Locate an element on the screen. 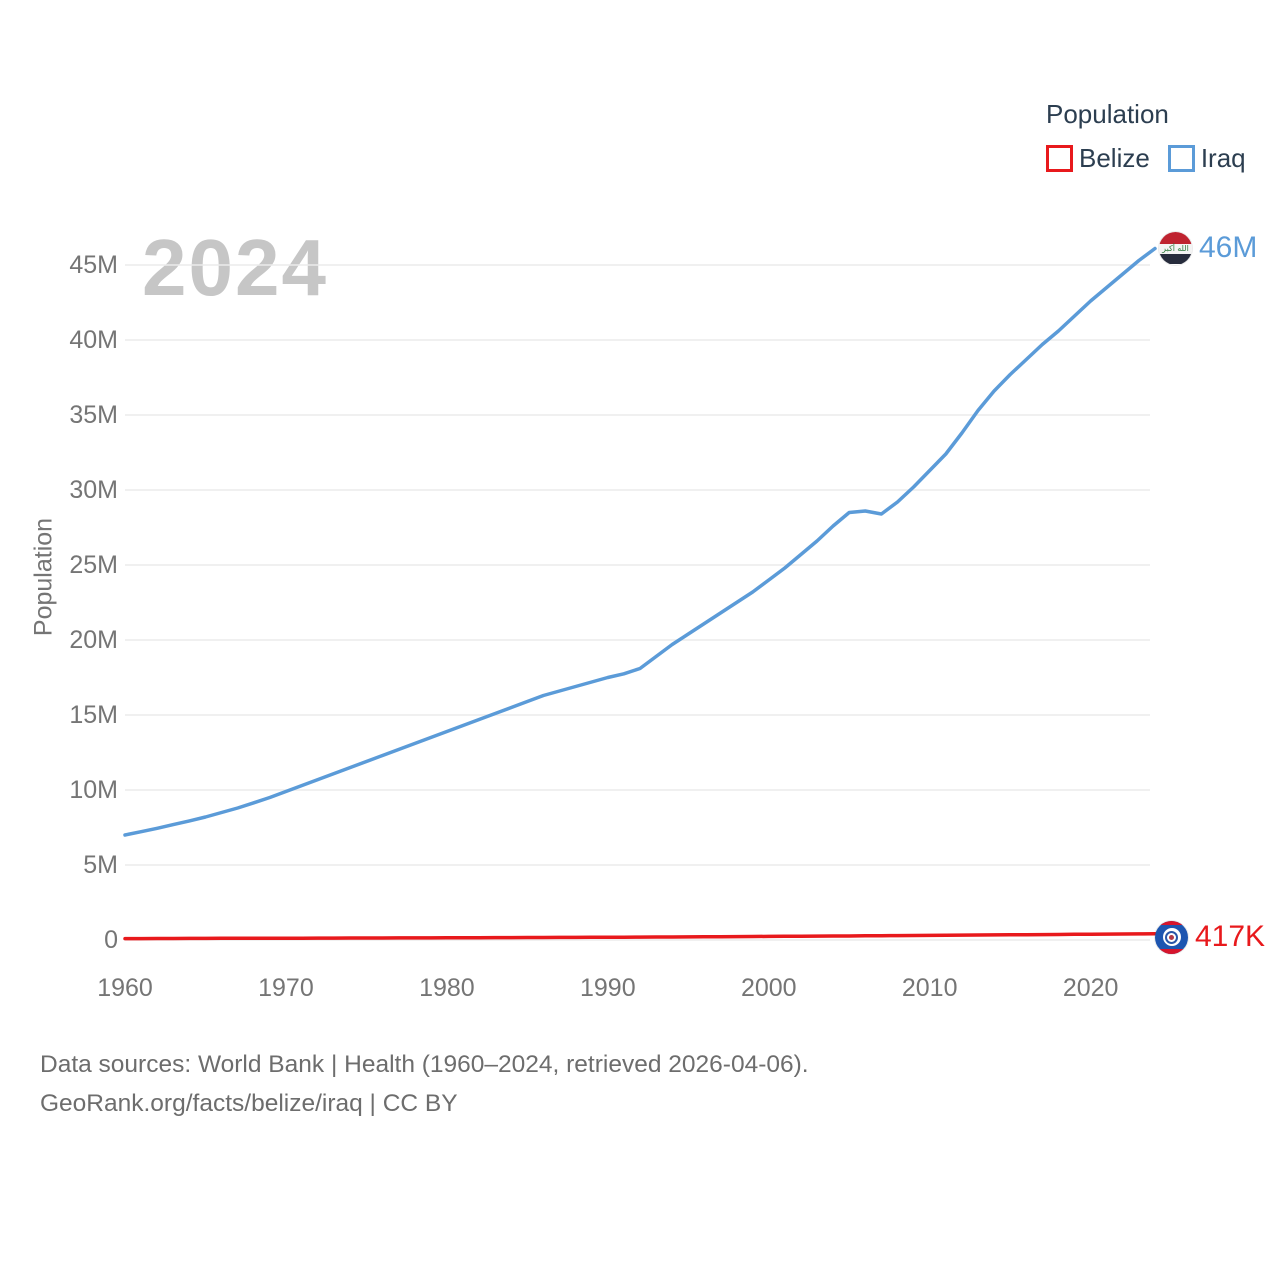 This screenshot has height=1280, width=1280. legend-title: Population is located at coordinates (1107, 114).